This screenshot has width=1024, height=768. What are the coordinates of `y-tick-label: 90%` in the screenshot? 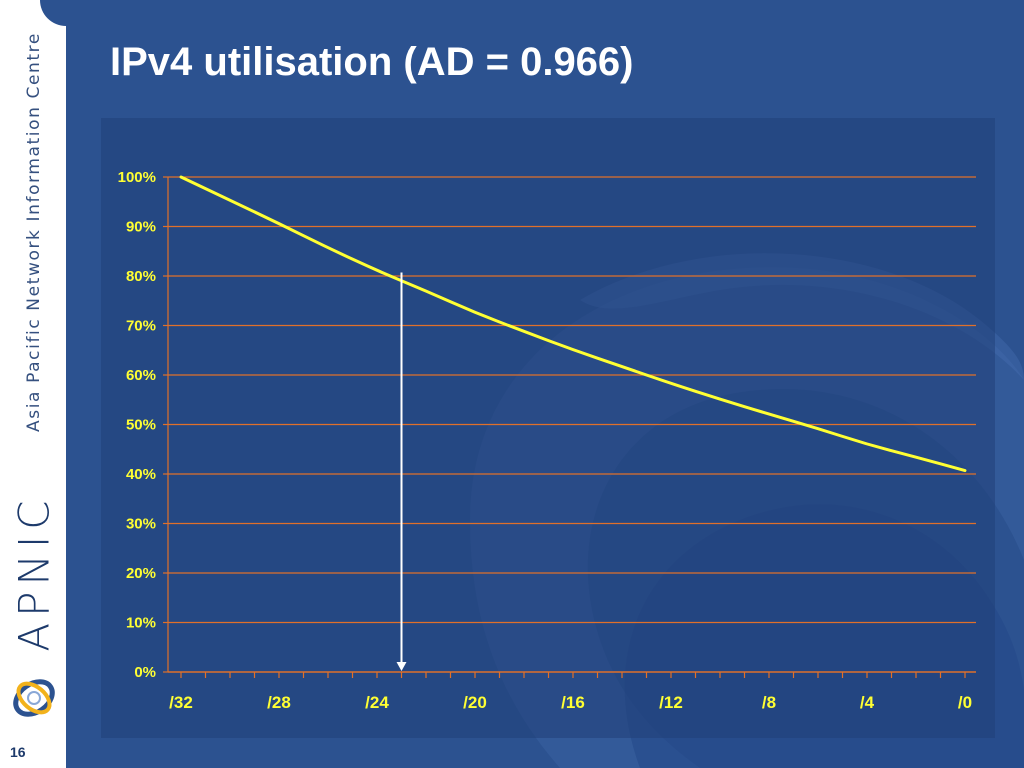 It's located at (141, 227).